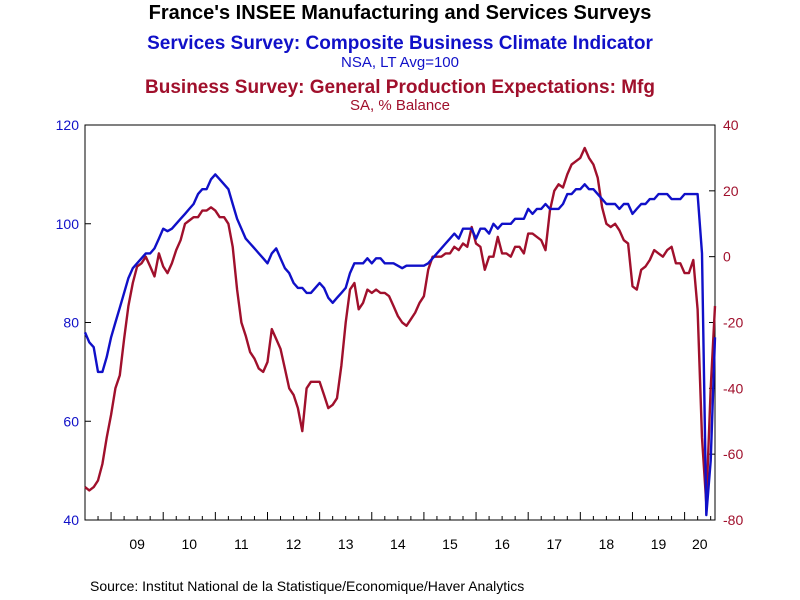 Image resolution: width=800 pixels, height=600 pixels. What do you see at coordinates (733, 520) in the screenshot?
I see `right-tick-label: -80` at bounding box center [733, 520].